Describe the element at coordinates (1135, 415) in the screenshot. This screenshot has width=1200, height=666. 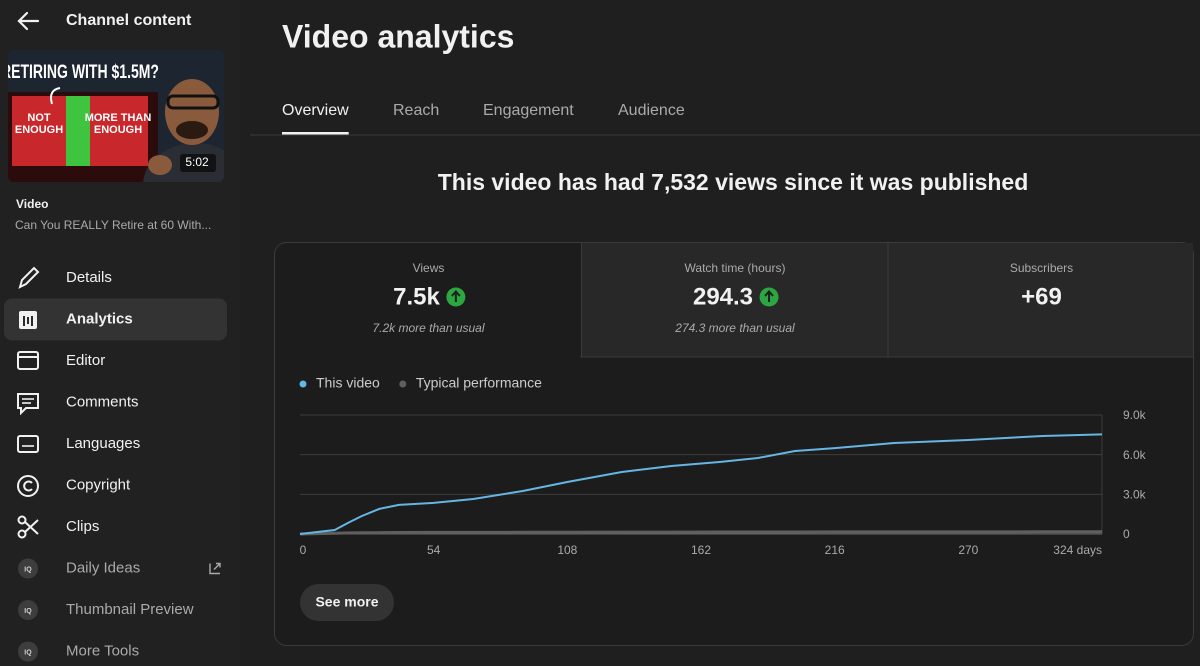
I see `y-tick-label: 9.0k` at that location.